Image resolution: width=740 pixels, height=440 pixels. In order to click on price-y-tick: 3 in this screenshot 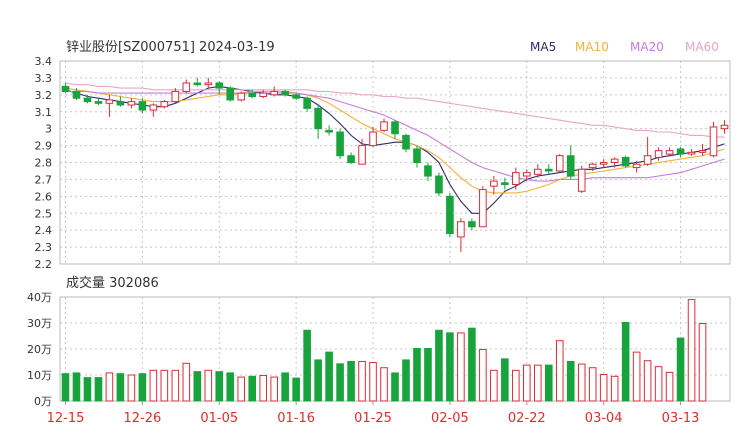, I will do `click(48, 129)`.